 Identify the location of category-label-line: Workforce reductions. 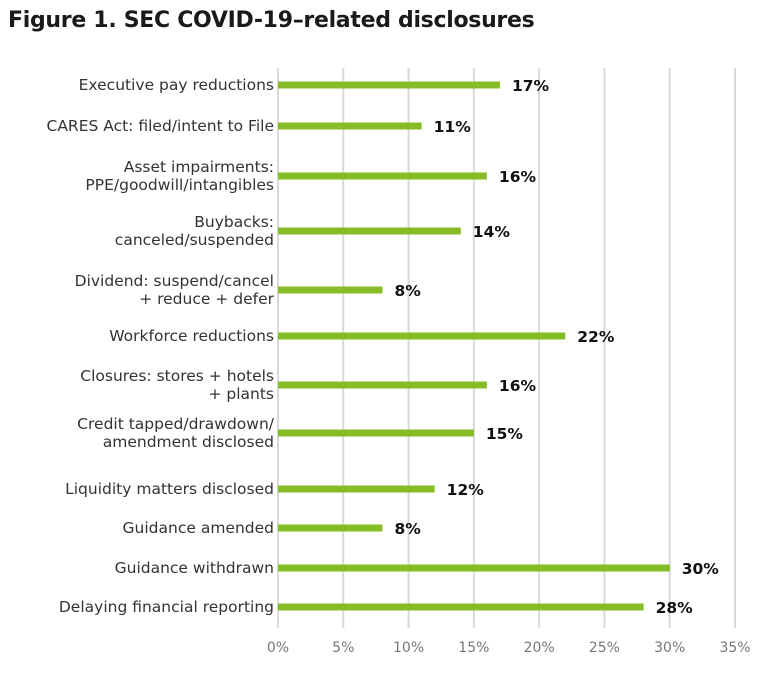
(191, 336).